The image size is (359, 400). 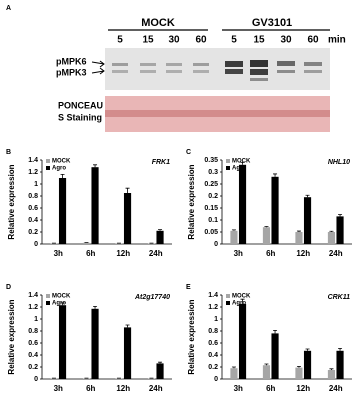 I want to click on gene-label: At2g17740, so click(x=152, y=297).